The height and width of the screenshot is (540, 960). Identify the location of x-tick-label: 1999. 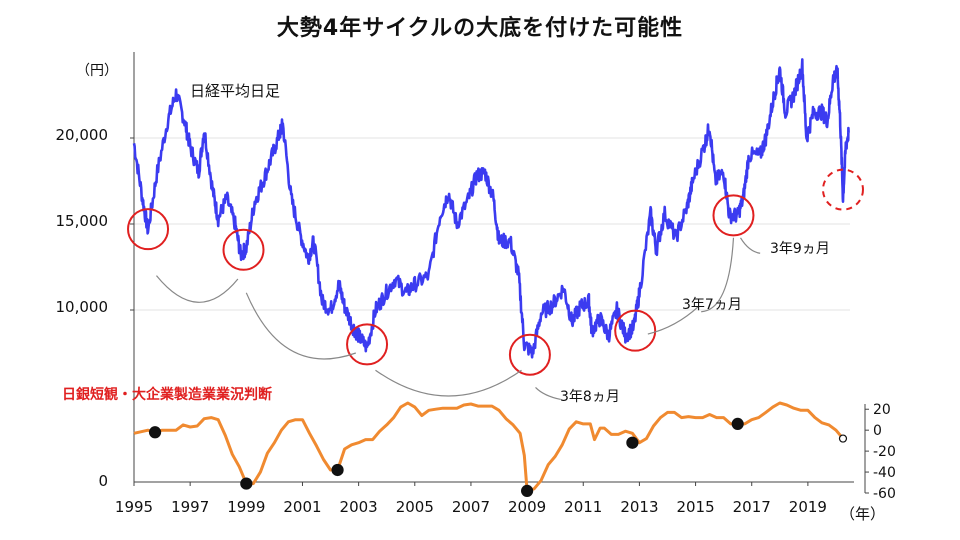
(246, 507).